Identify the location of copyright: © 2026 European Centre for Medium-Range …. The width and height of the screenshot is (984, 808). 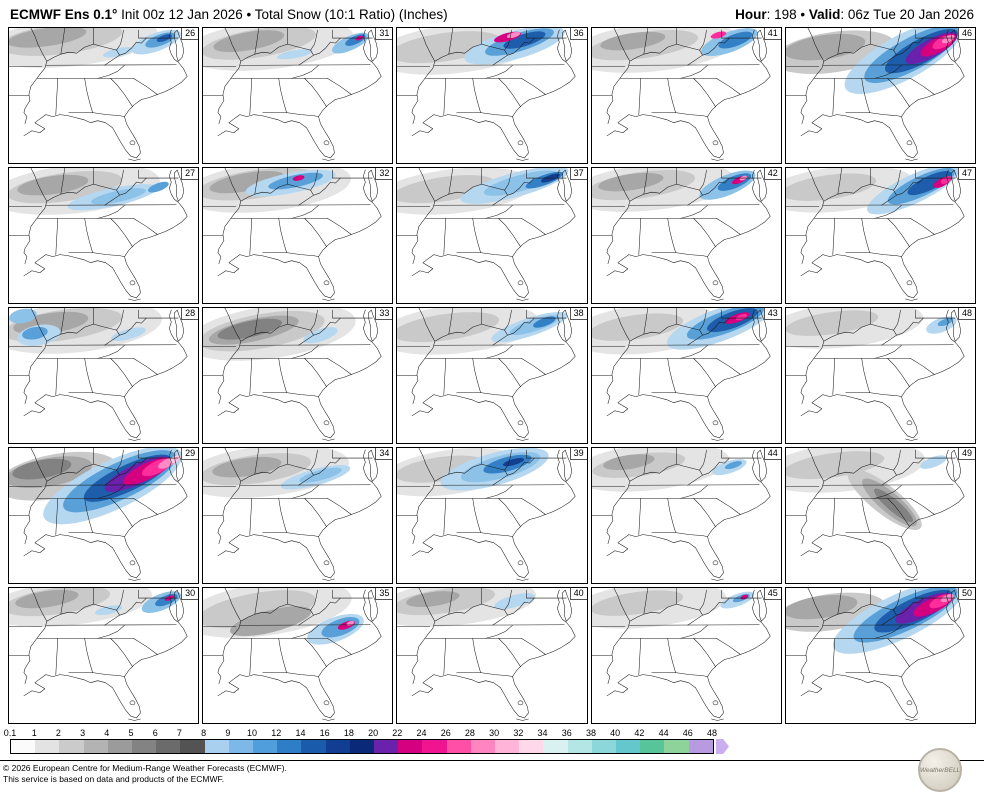
(492, 772).